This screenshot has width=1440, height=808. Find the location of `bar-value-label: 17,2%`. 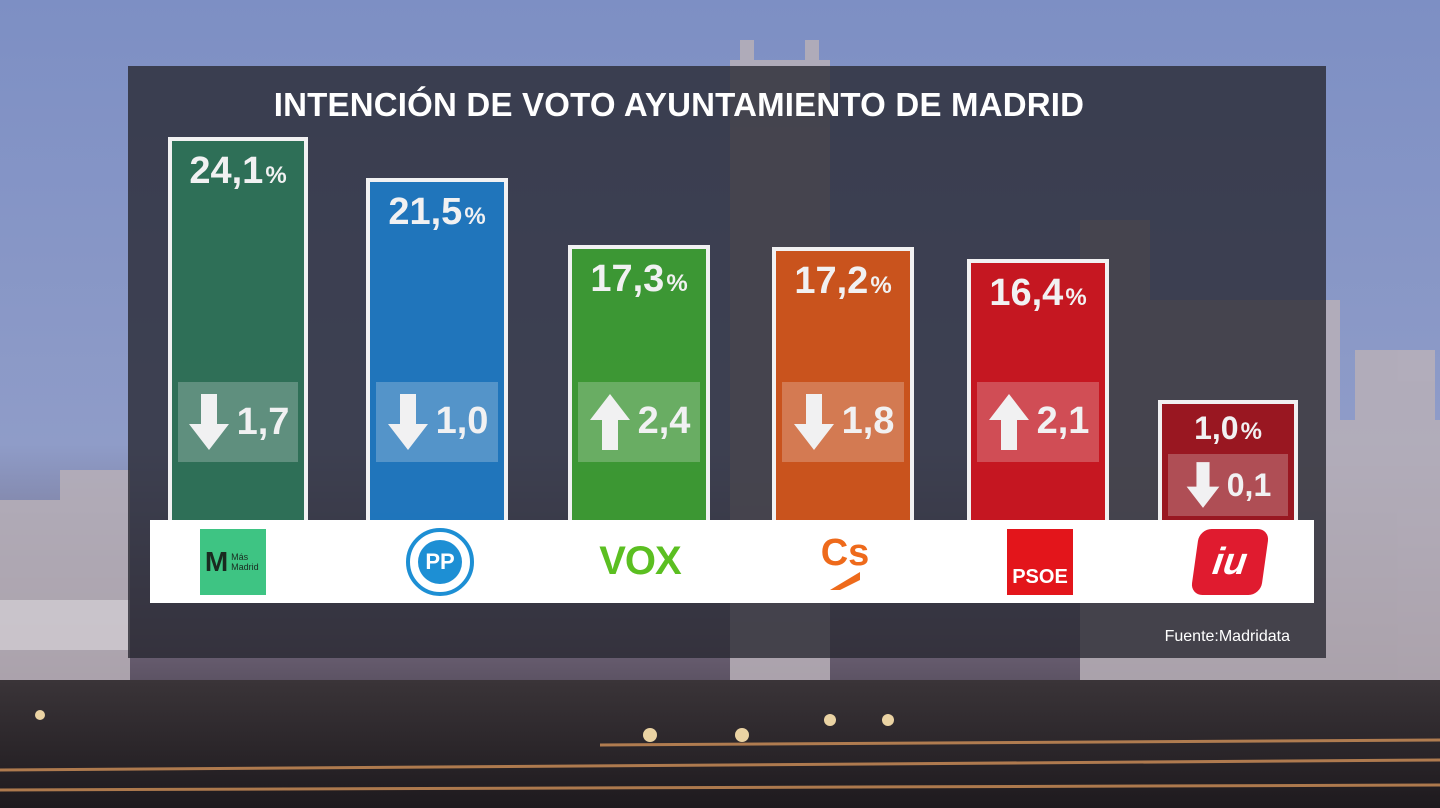

bar-value-label: 17,2% is located at coordinates (843, 283).